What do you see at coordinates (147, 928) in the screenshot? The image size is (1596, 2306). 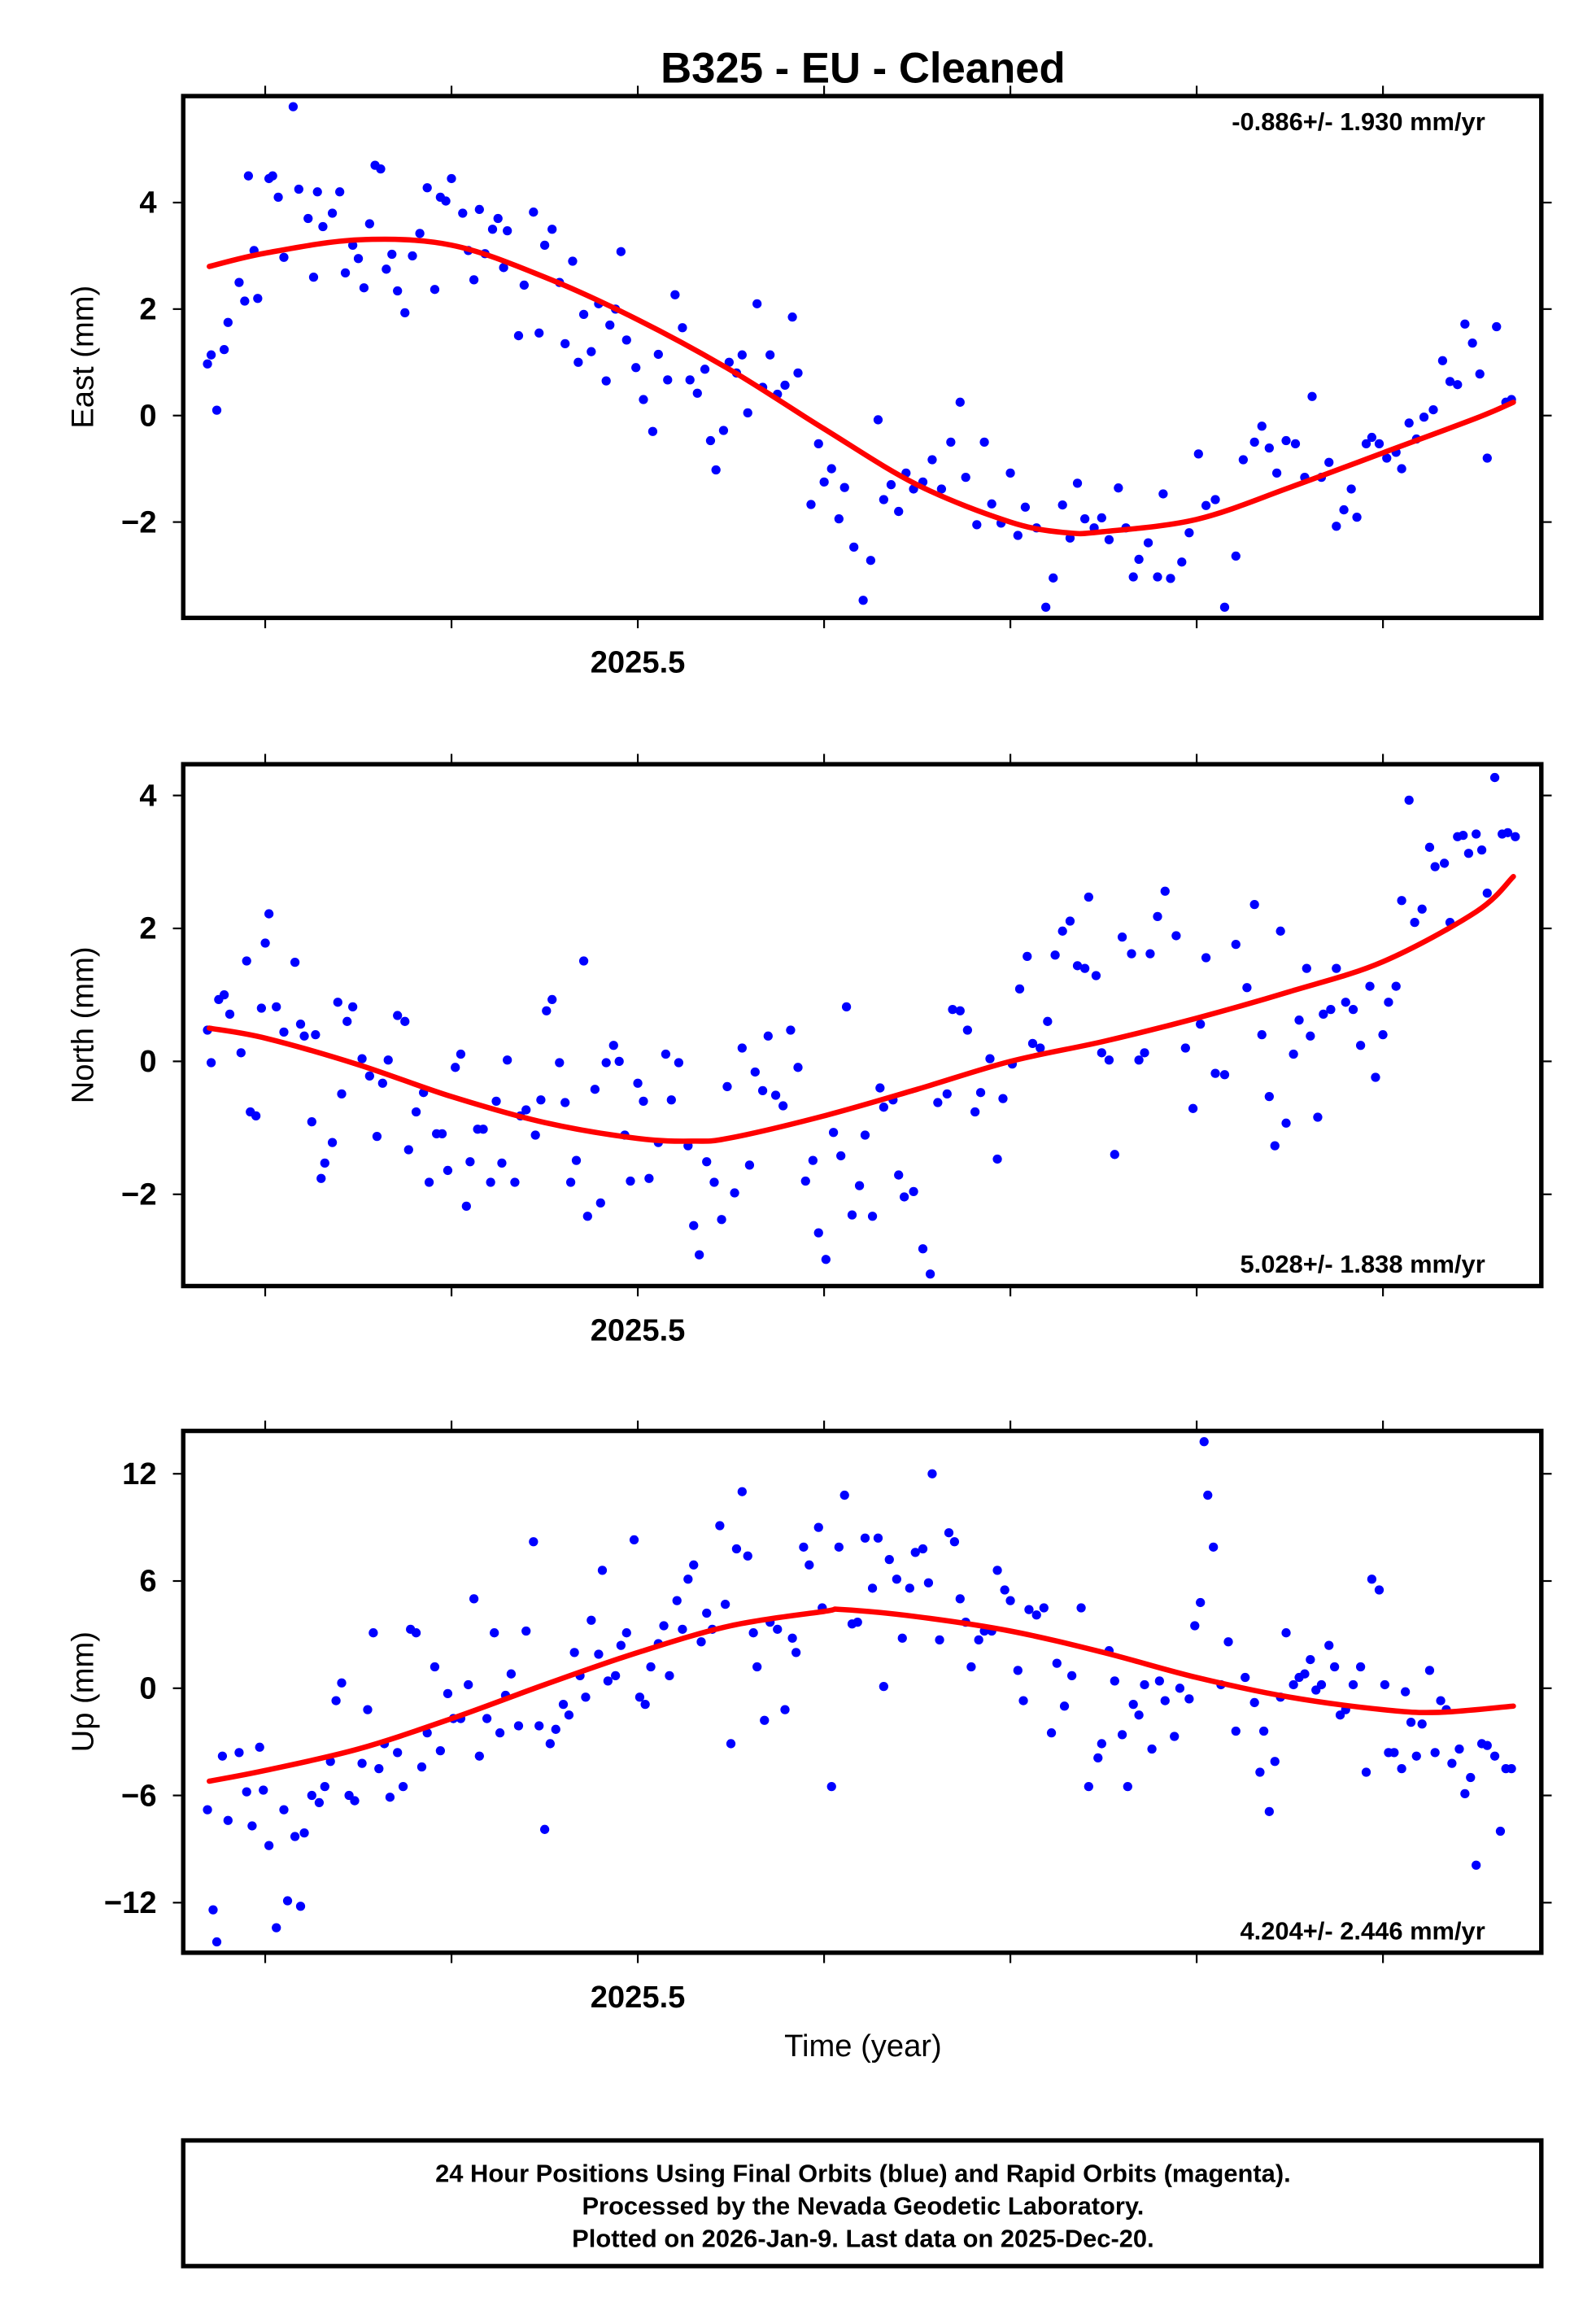 I see `y-tick-label: 2` at bounding box center [147, 928].